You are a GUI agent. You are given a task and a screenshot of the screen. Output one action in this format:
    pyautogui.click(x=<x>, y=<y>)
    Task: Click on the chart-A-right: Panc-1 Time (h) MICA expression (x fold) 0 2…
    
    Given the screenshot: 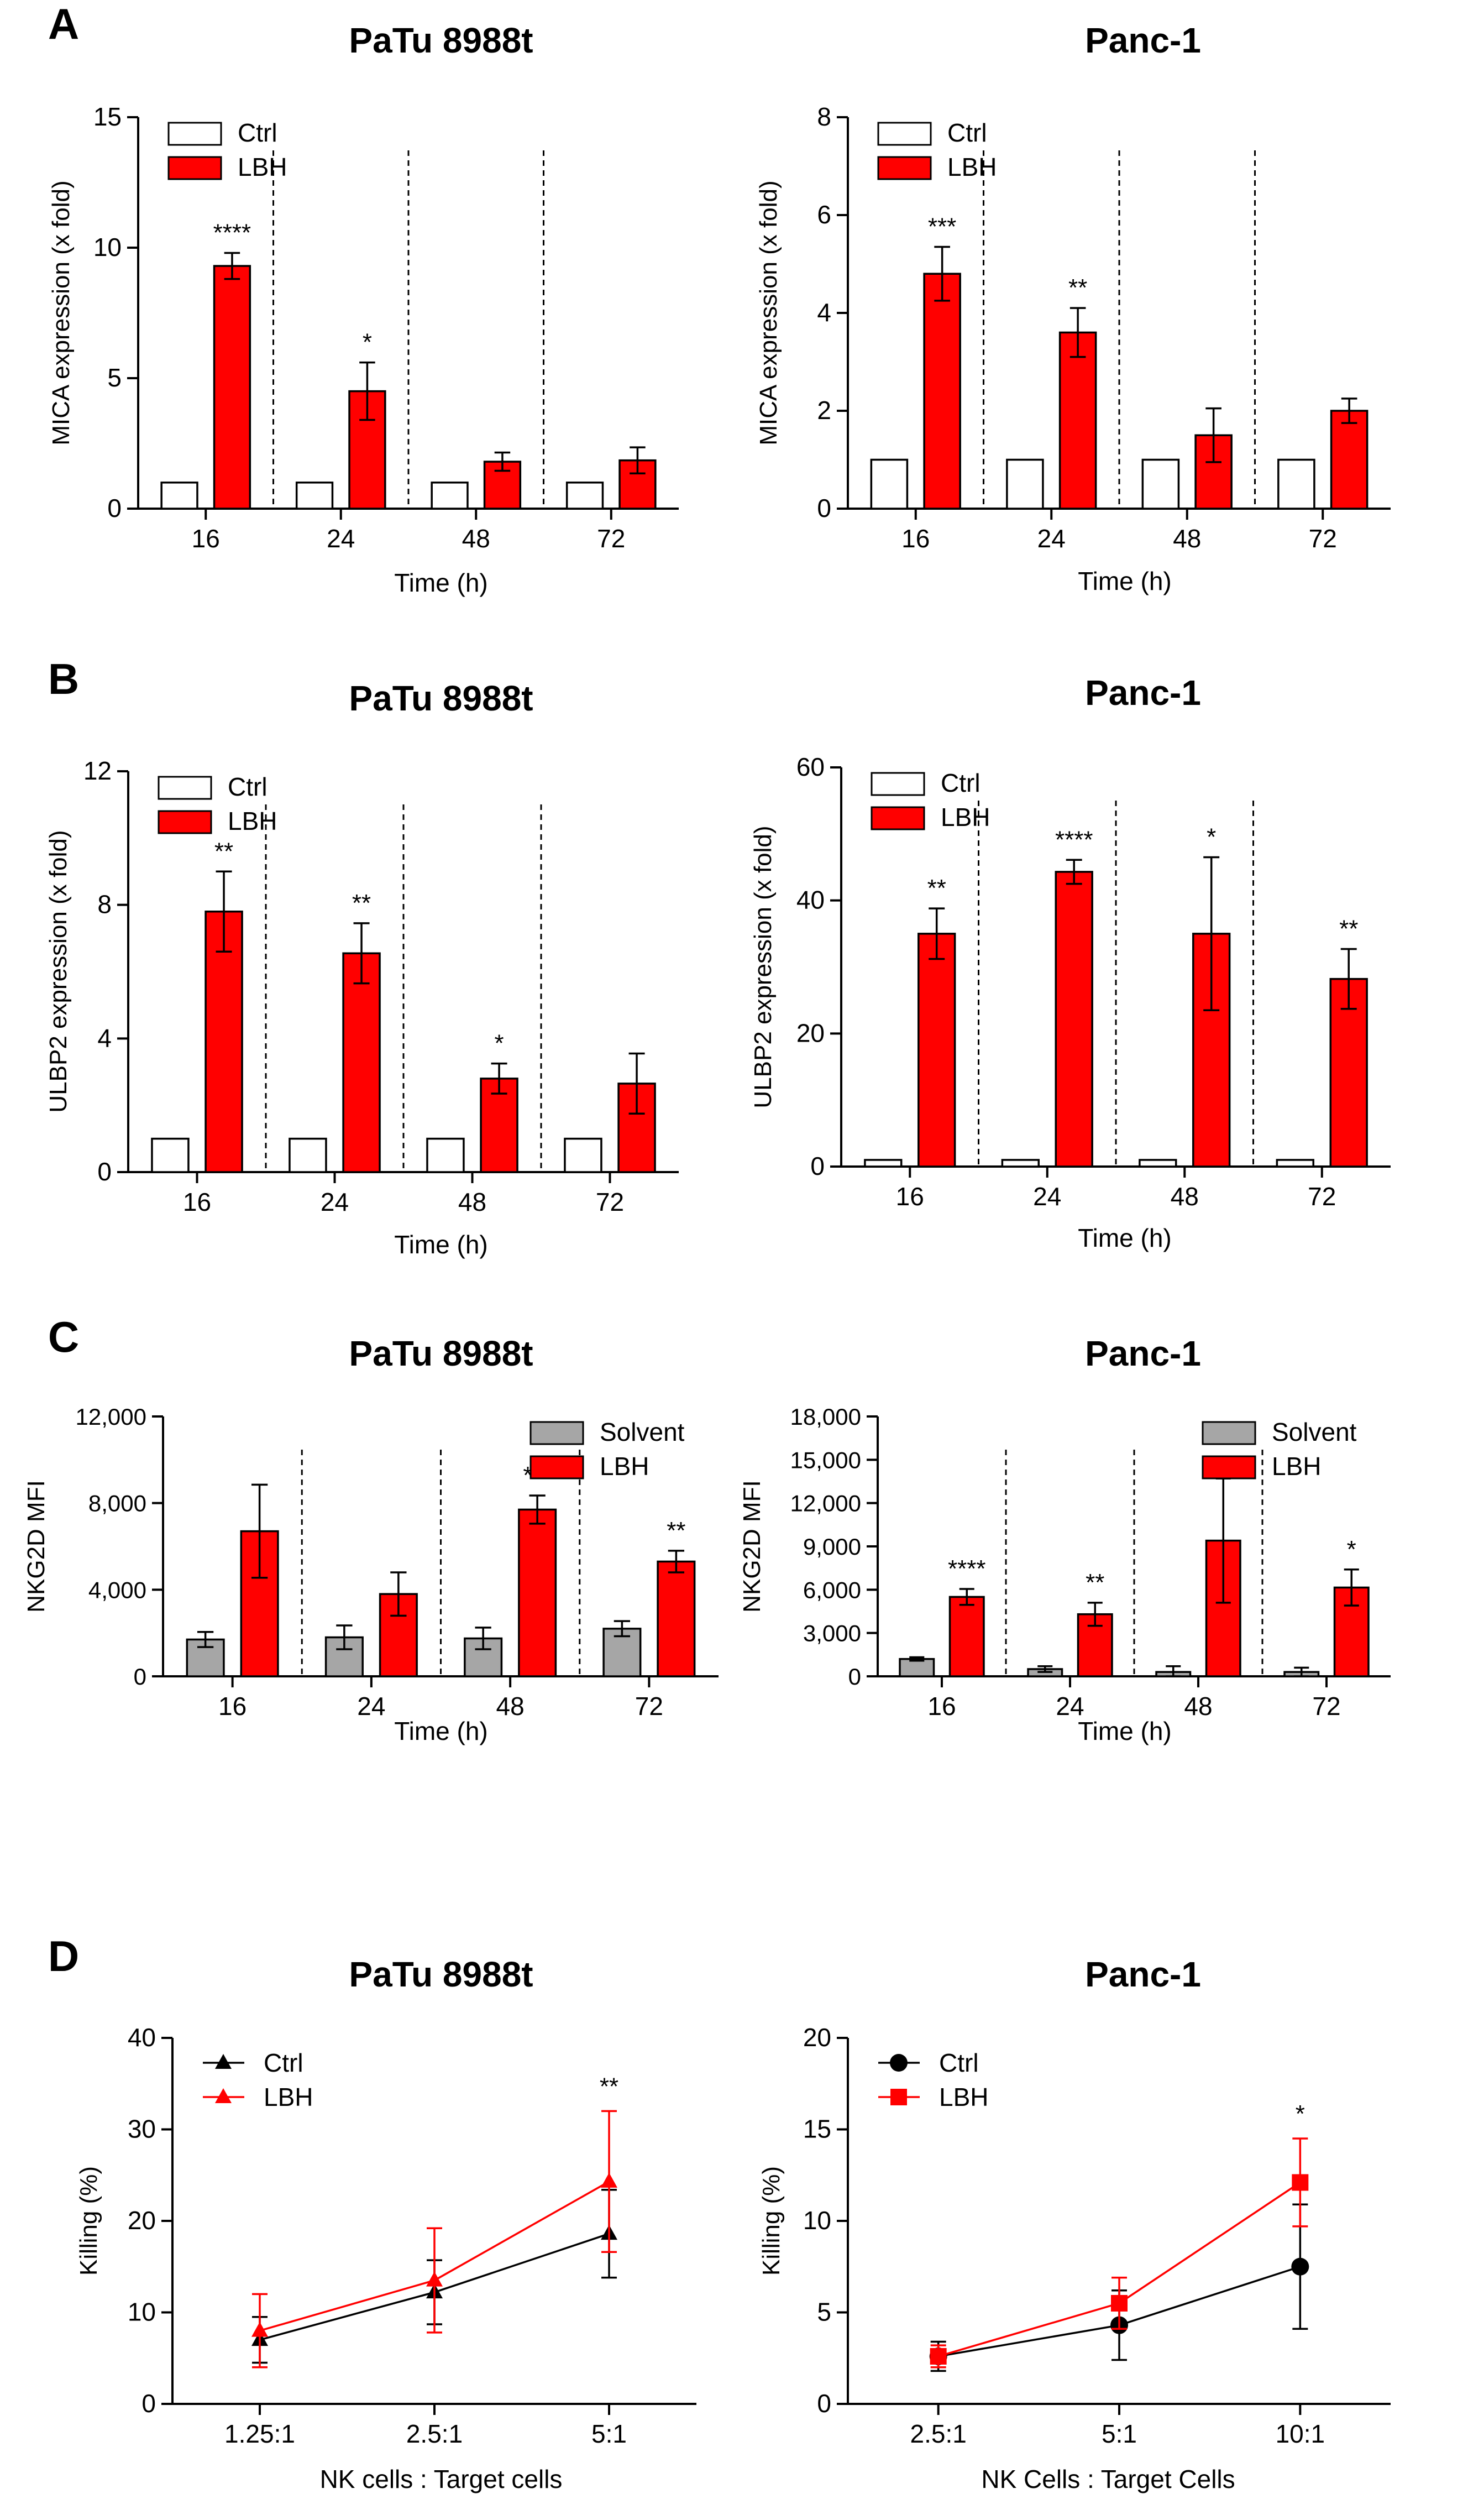 What is the action you would take?
    pyautogui.click(x=1073, y=307)
    